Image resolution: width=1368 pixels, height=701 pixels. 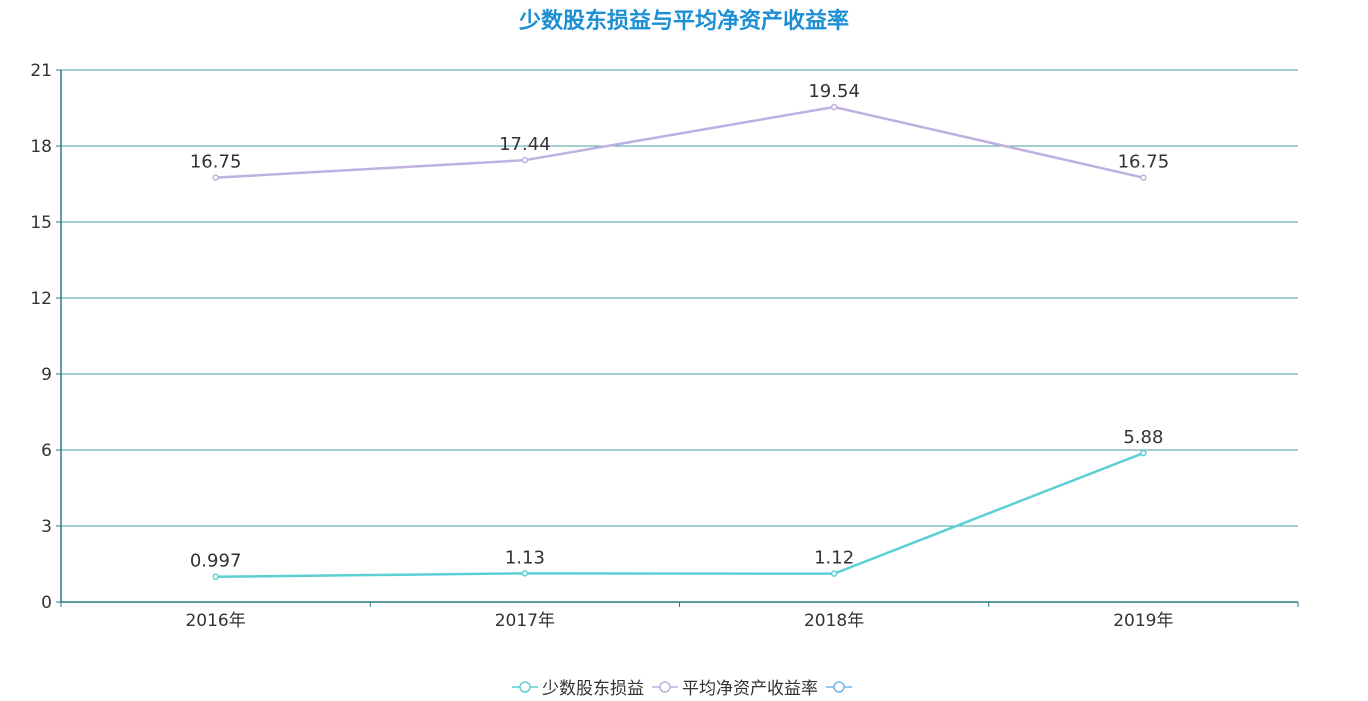 What do you see at coordinates (750, 689) in the screenshot?
I see `legend-label: 平均净资产收益率` at bounding box center [750, 689].